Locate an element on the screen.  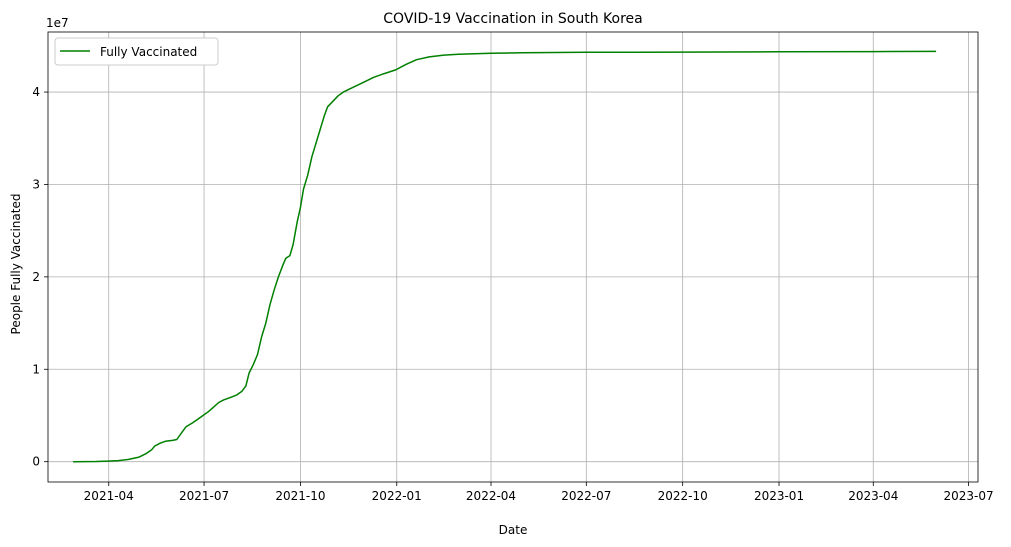
x-tick-label: 2021-10 is located at coordinates (300, 496).